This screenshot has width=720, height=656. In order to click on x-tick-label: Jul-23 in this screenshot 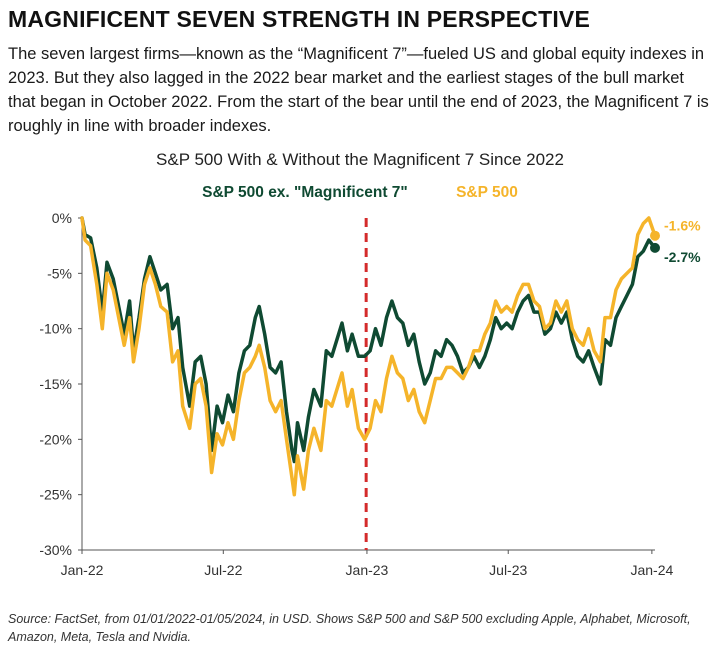, I will do `click(508, 570)`.